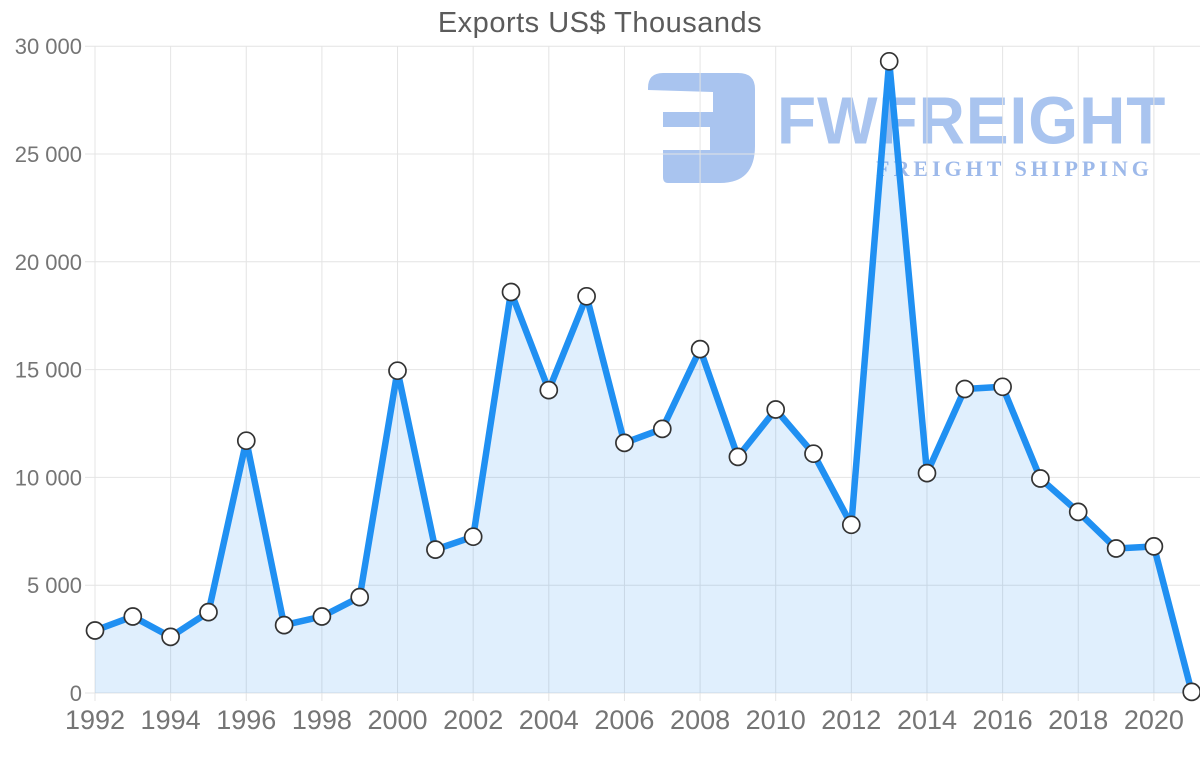  I want to click on data-point-1992, so click(95, 630).